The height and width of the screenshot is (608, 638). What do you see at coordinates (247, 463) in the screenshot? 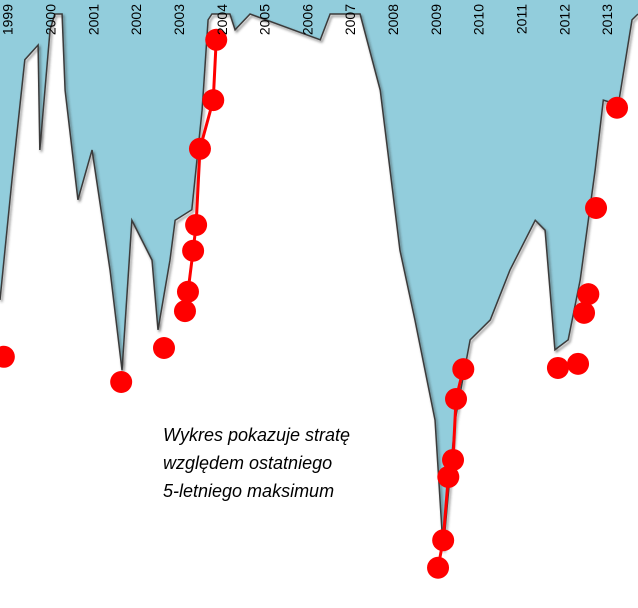
I see `annotation: względem ostatniego` at bounding box center [247, 463].